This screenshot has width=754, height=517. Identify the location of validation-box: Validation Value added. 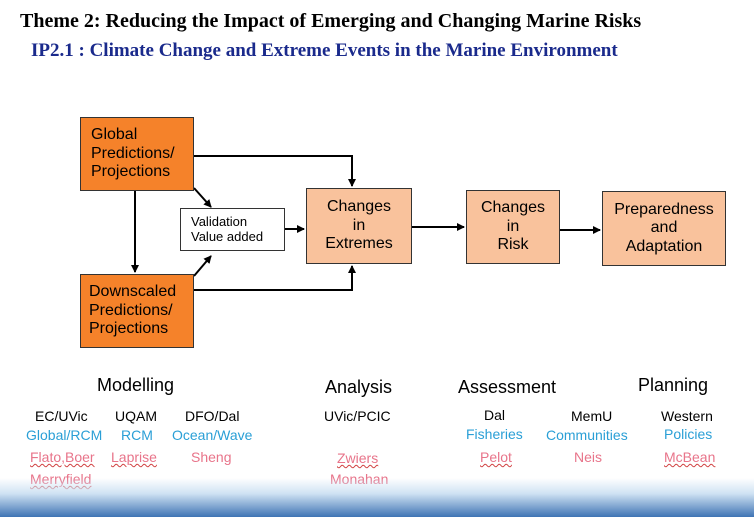
(232, 229).